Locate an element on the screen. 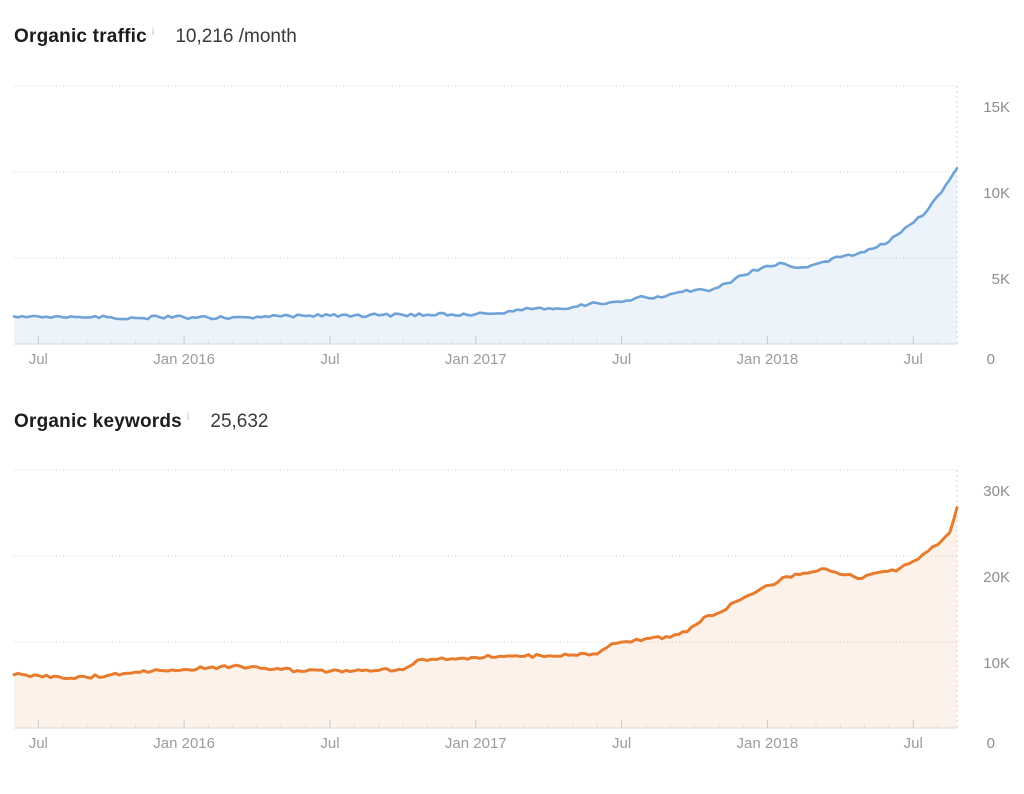 This screenshot has height=794, width=1024. y-tick-label: 30K is located at coordinates (996, 491).